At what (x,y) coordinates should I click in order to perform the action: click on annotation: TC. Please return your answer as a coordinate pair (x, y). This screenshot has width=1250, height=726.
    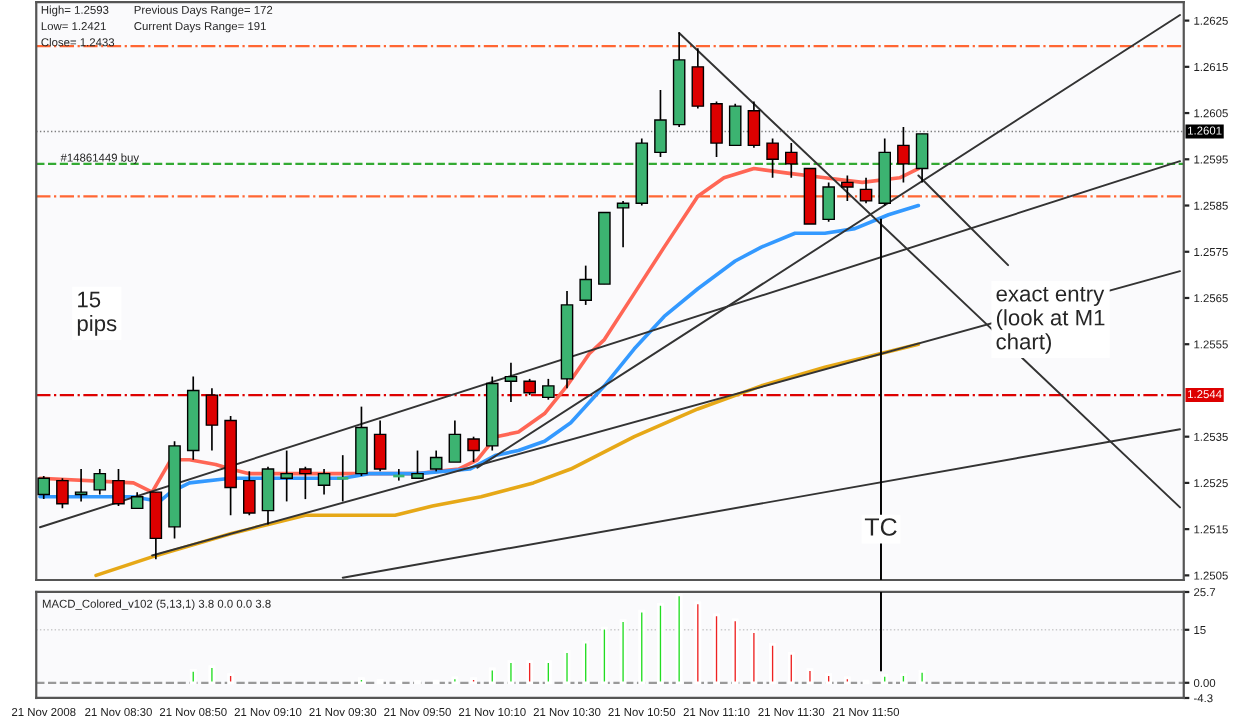
    Looking at the image, I should click on (880, 527).